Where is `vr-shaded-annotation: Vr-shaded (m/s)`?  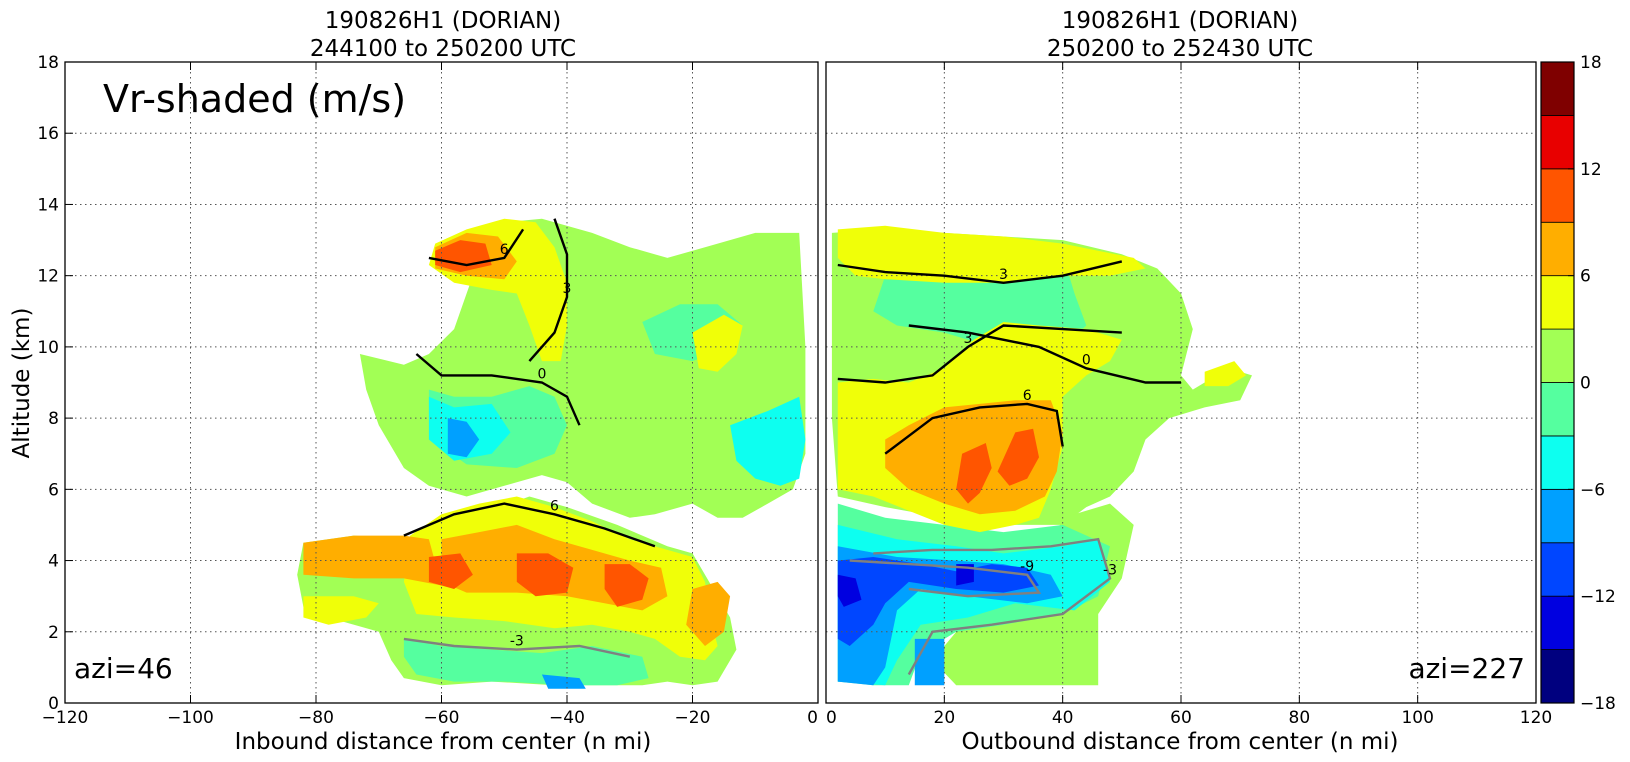 vr-shaded-annotation: Vr-shaded (m/s) is located at coordinates (254, 99).